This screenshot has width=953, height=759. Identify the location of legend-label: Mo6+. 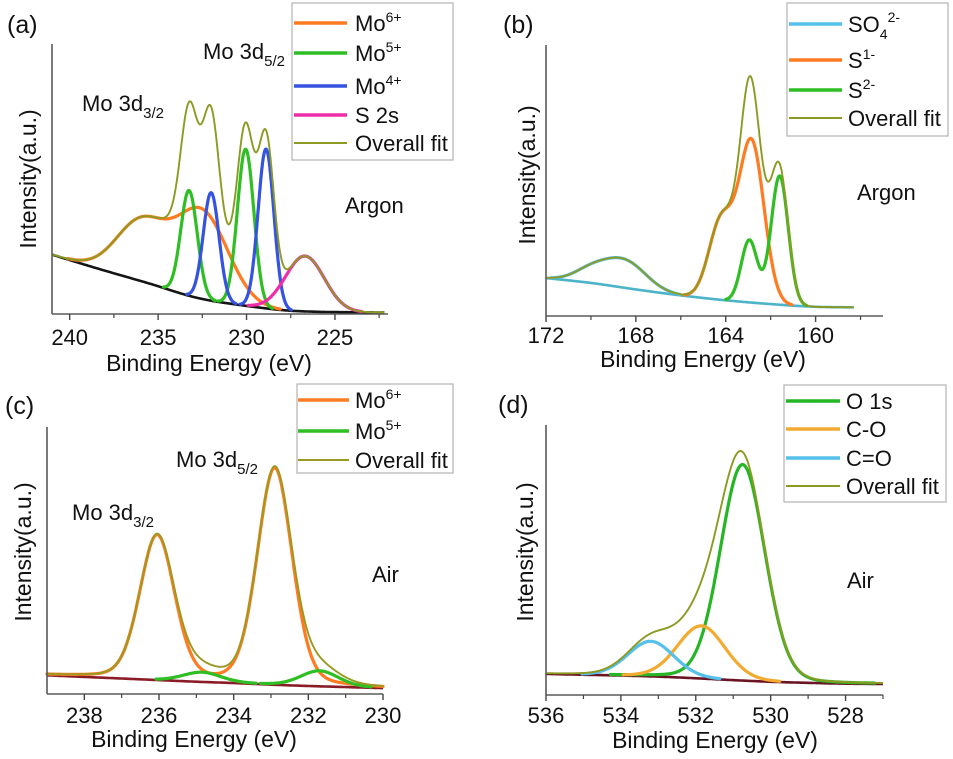
(378, 399).